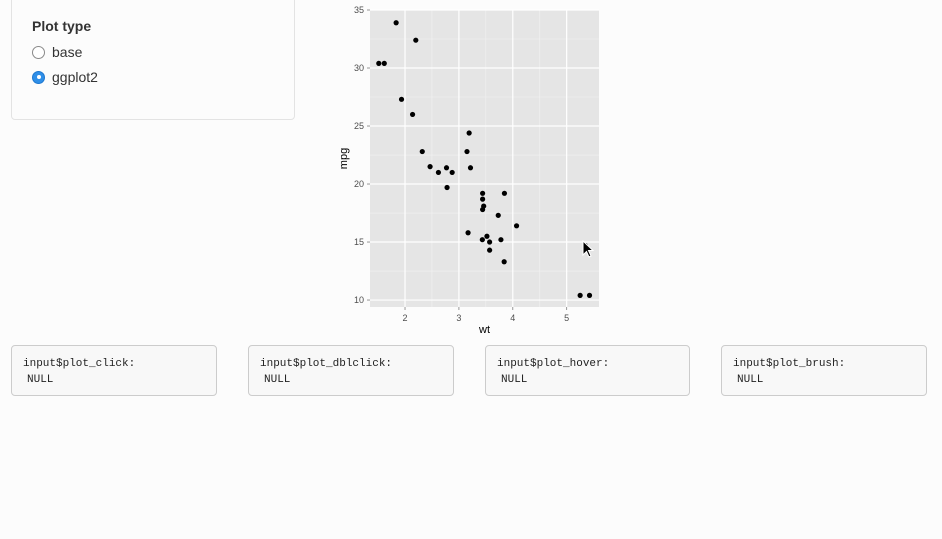 Image resolution: width=942 pixels, height=539 pixels. What do you see at coordinates (359, 300) in the screenshot?
I see `y-tick-label: 10` at bounding box center [359, 300].